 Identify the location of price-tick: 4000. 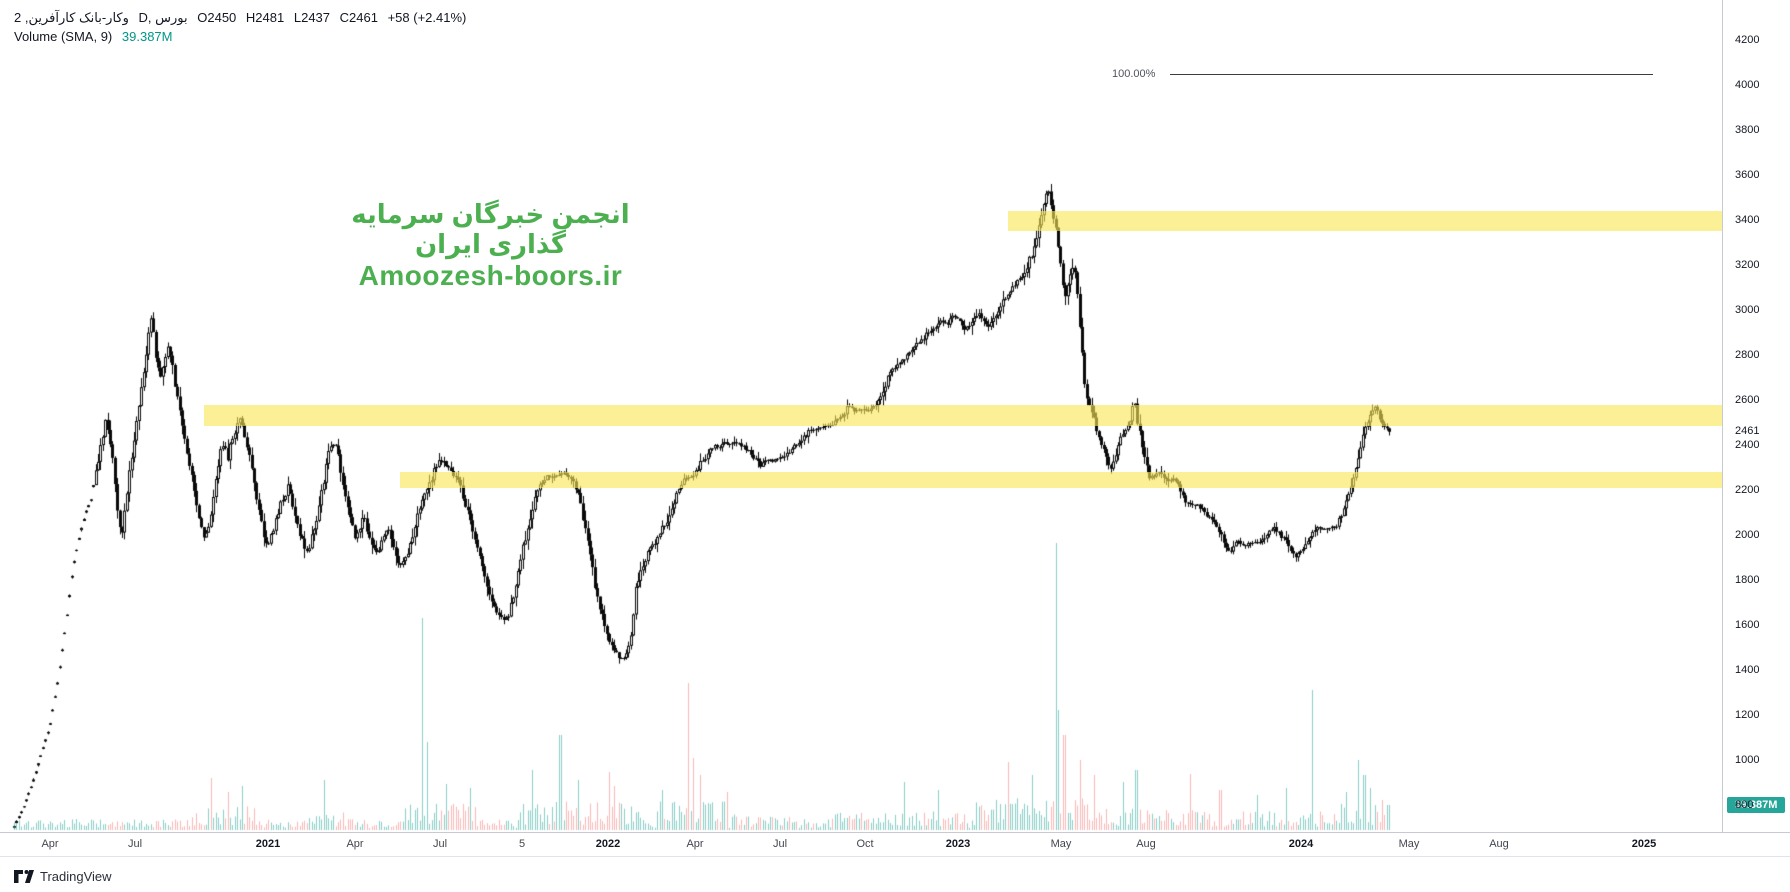
(1747, 85).